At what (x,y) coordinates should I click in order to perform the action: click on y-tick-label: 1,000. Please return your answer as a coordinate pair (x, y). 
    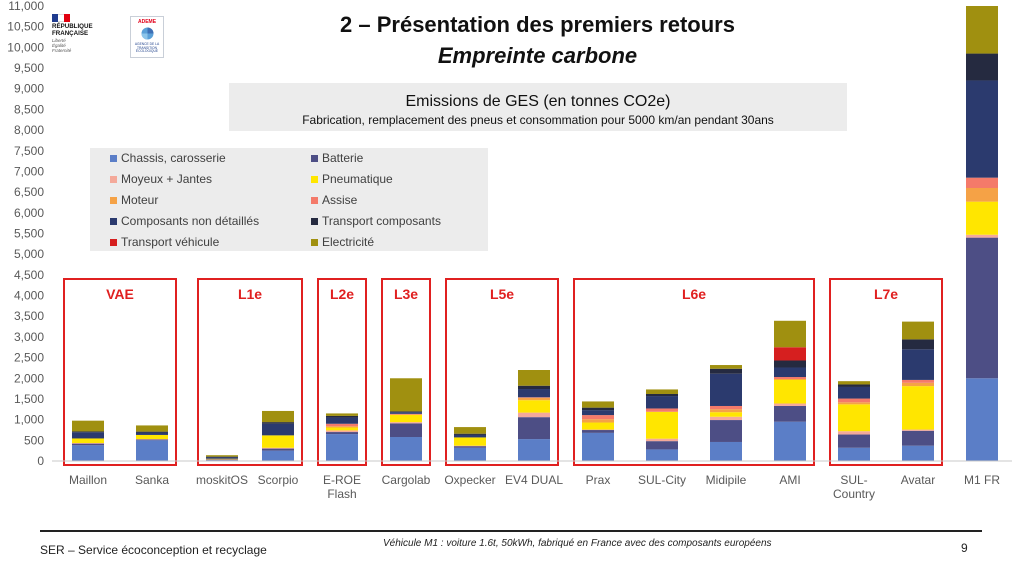
    Looking at the image, I should click on (29, 420).